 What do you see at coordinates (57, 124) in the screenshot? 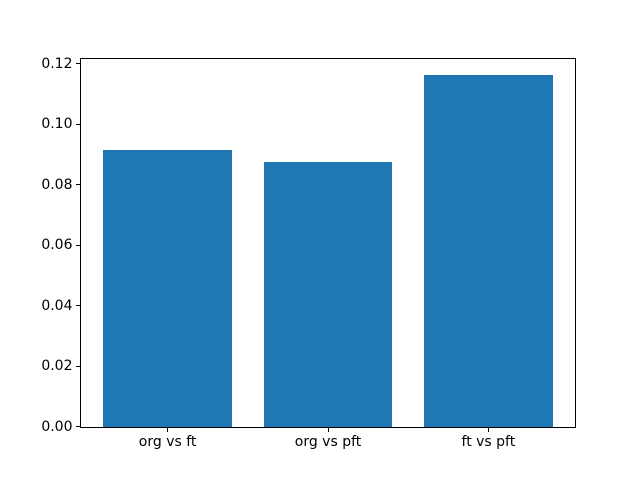
I see `y-tick-label: 0.10` at bounding box center [57, 124].